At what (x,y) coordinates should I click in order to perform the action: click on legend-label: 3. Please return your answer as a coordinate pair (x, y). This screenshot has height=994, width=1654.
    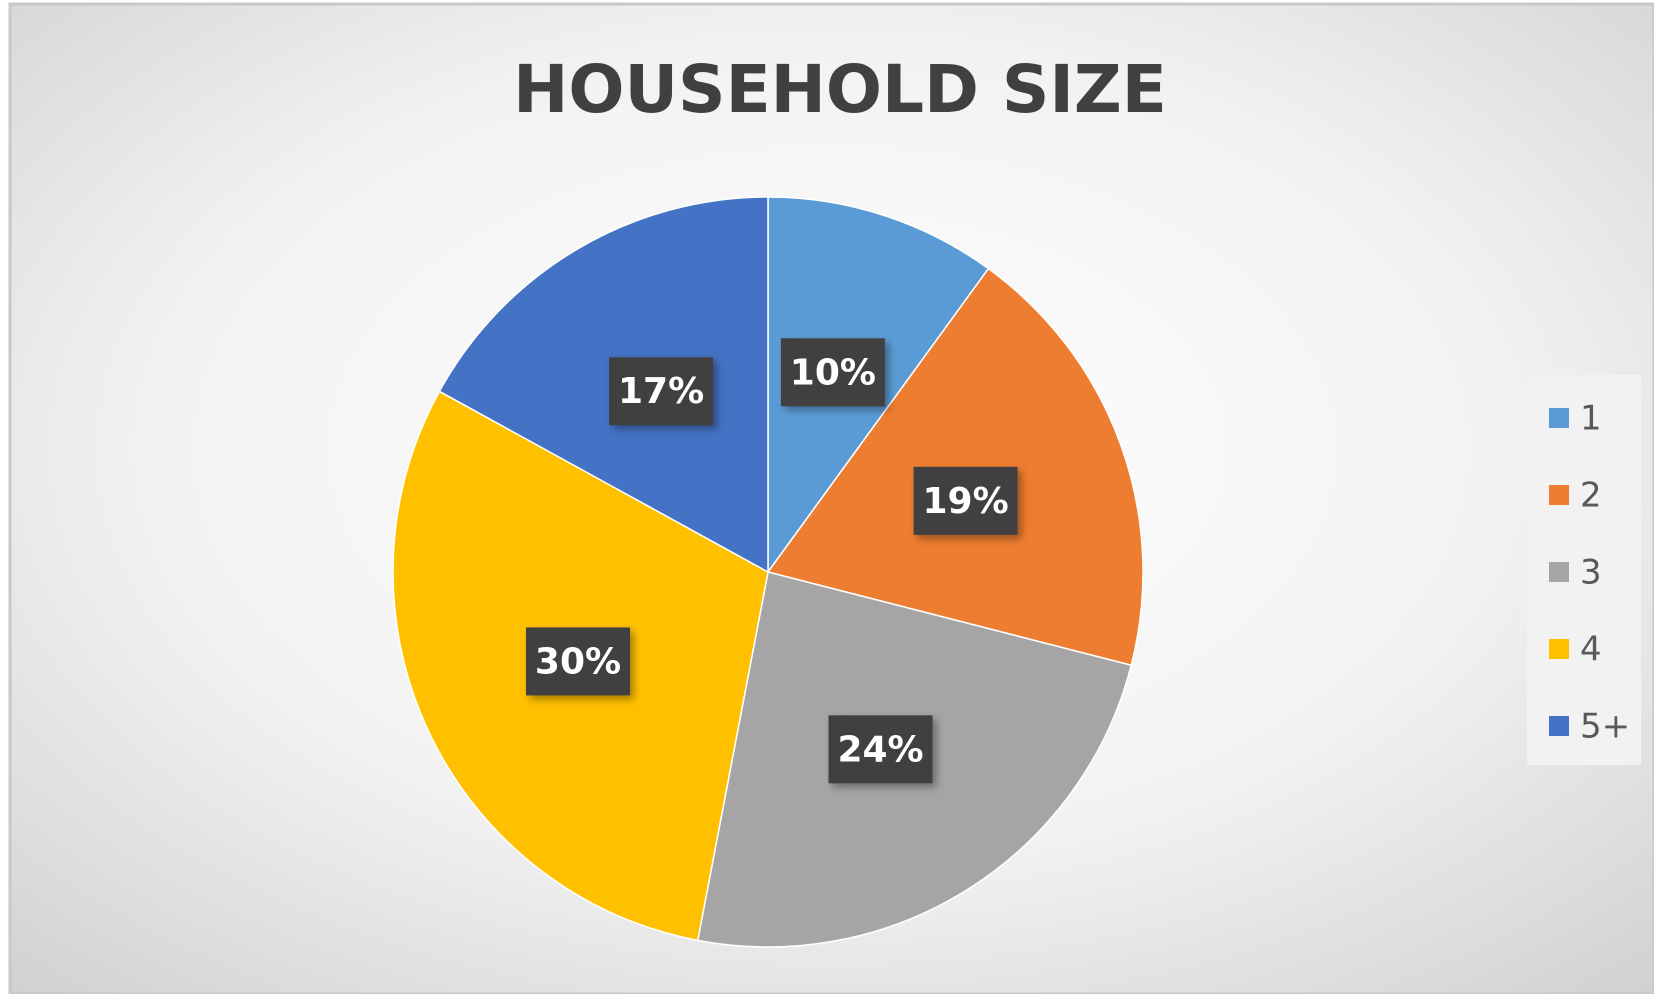
    Looking at the image, I should click on (1591, 573).